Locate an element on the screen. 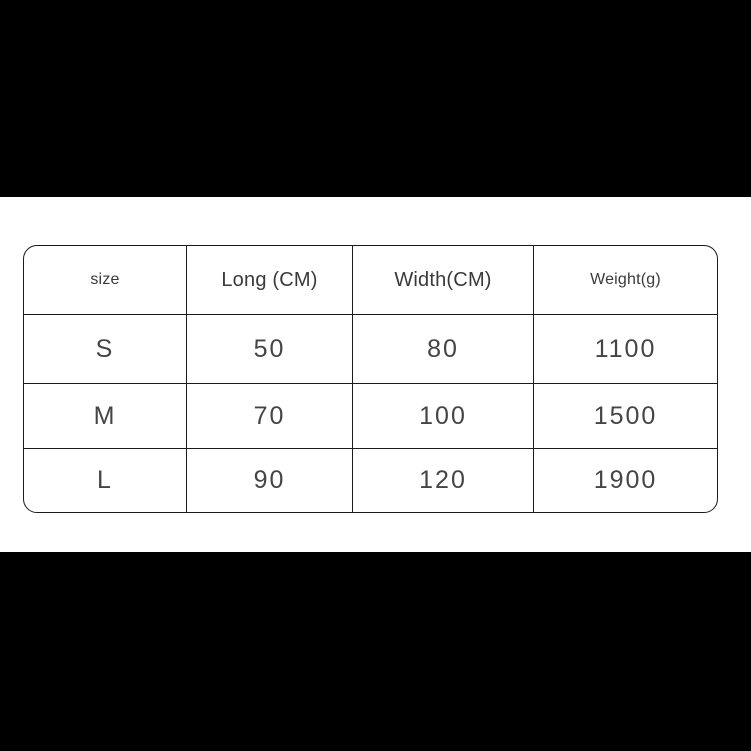 Image resolution: width=751 pixels, height=751 pixels. cell-weight-s: 1100 is located at coordinates (625, 348).